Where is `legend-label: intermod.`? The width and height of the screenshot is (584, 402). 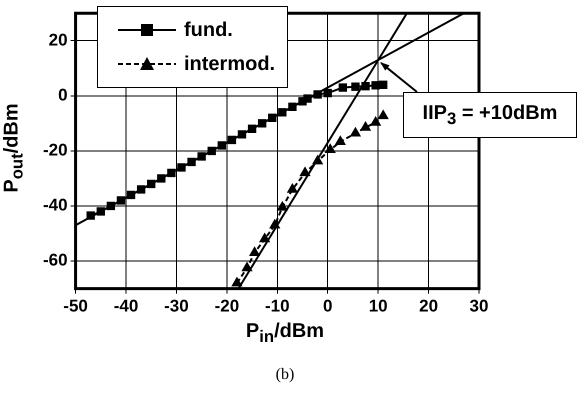
legend-label: intermod. is located at coordinates (230, 64).